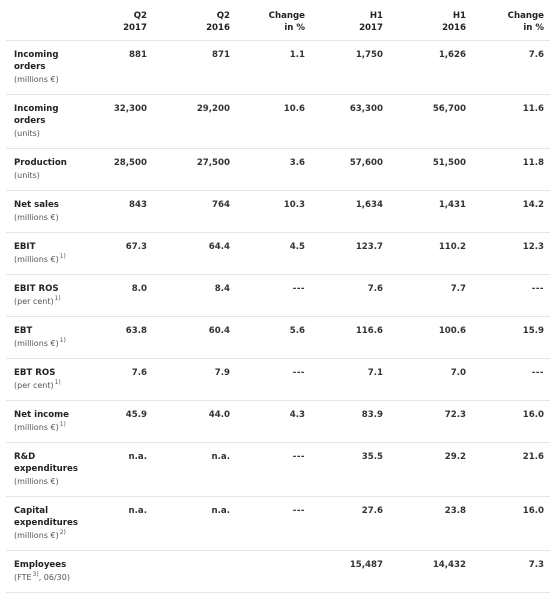  What do you see at coordinates (428, 169) in the screenshot?
I see `value-cell: 51,500` at bounding box center [428, 169].